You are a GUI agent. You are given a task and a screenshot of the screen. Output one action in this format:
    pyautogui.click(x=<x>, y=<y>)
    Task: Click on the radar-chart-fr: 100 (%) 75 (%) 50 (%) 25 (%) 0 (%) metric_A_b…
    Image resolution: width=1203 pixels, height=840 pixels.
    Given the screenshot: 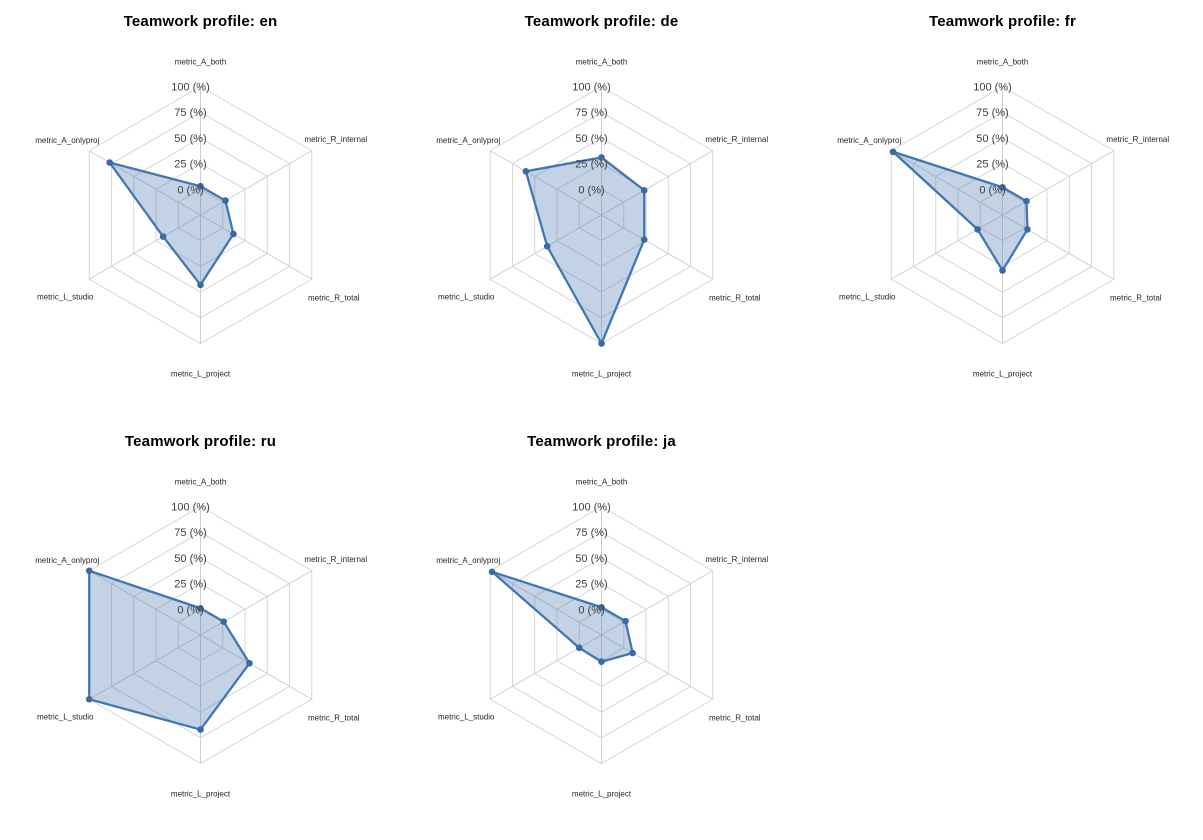 What is the action you would take?
    pyautogui.click(x=1003, y=218)
    